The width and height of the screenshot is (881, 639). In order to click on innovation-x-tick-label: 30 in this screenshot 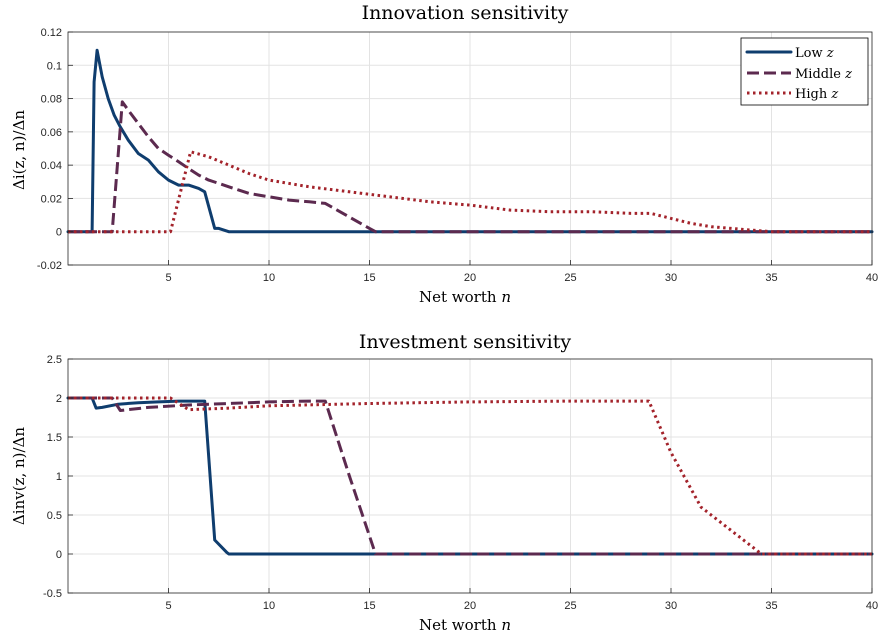, I will do `click(671, 278)`.